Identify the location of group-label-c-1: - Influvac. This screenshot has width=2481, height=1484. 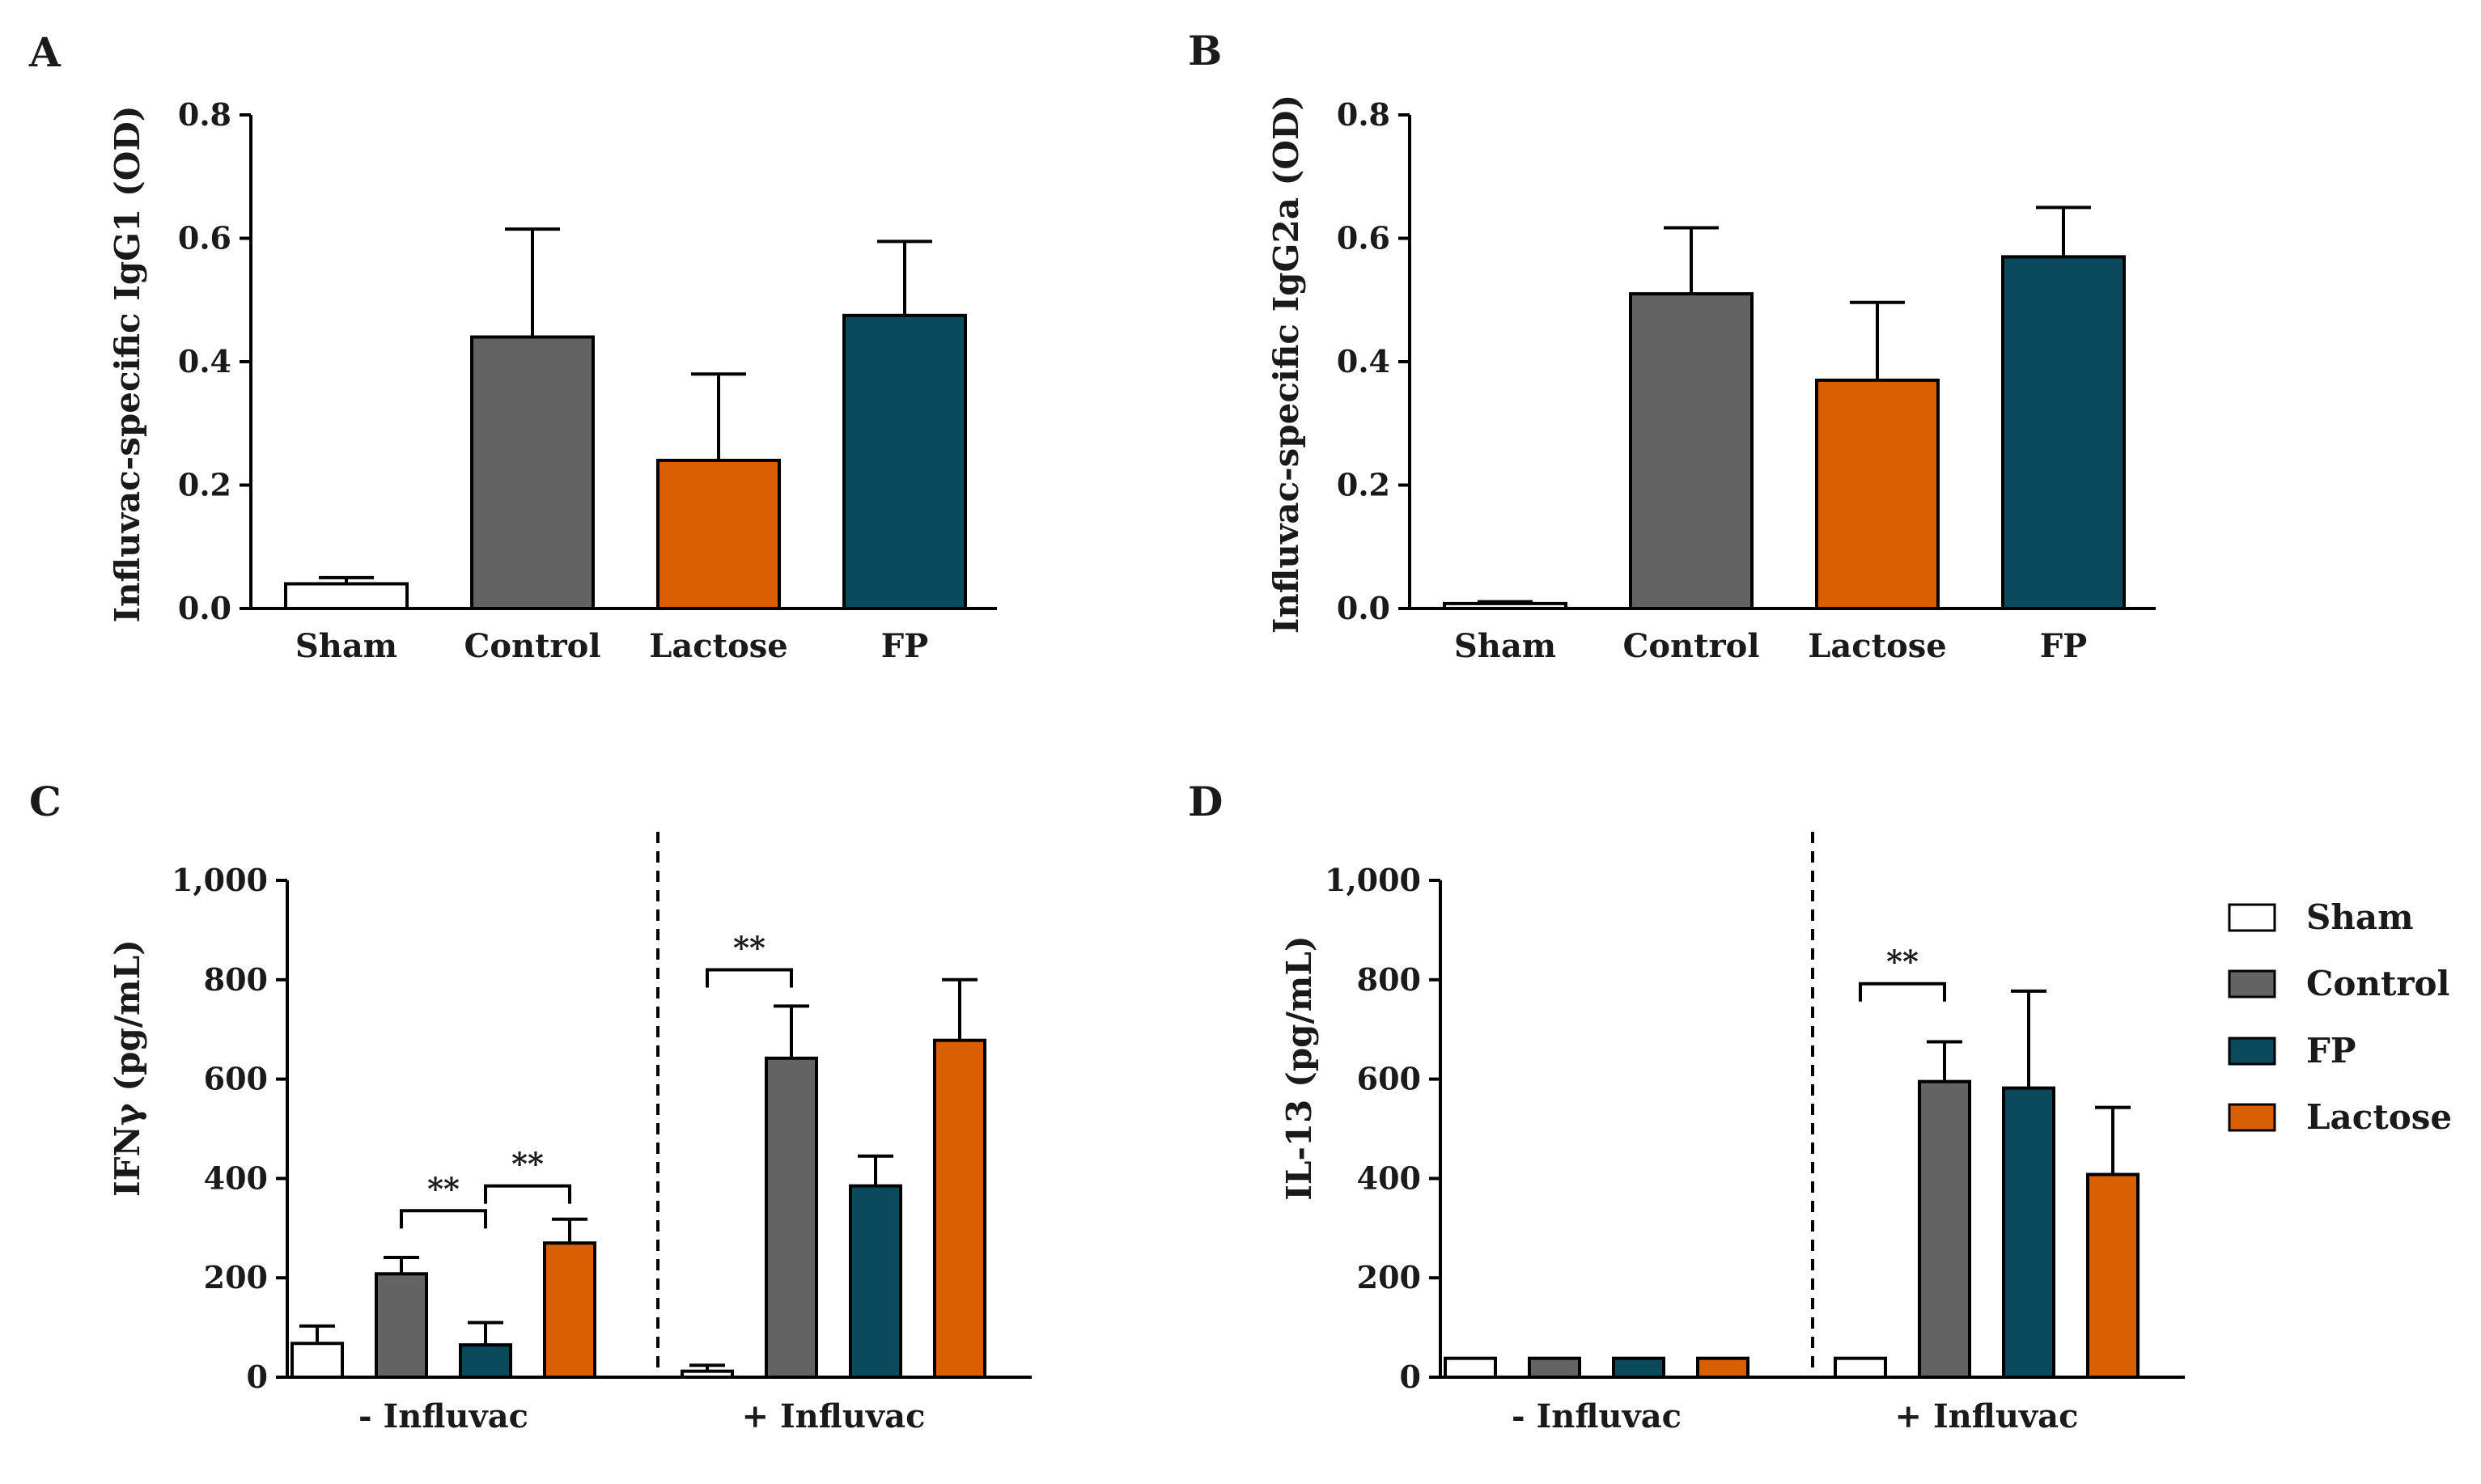
(443, 1416).